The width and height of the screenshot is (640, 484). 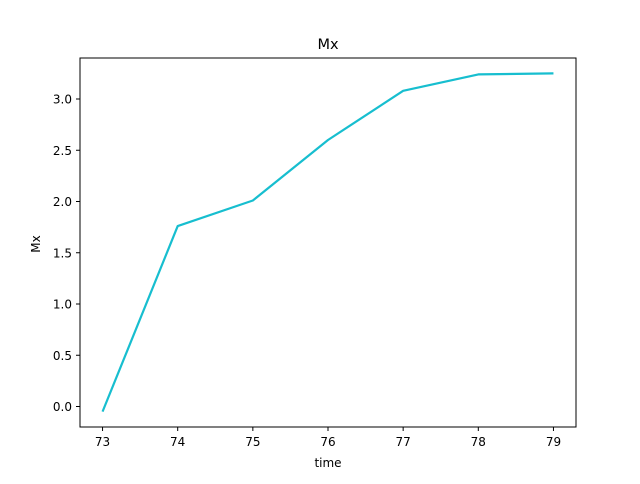 What do you see at coordinates (62, 100) in the screenshot?
I see `y-tick-label: 3.0` at bounding box center [62, 100].